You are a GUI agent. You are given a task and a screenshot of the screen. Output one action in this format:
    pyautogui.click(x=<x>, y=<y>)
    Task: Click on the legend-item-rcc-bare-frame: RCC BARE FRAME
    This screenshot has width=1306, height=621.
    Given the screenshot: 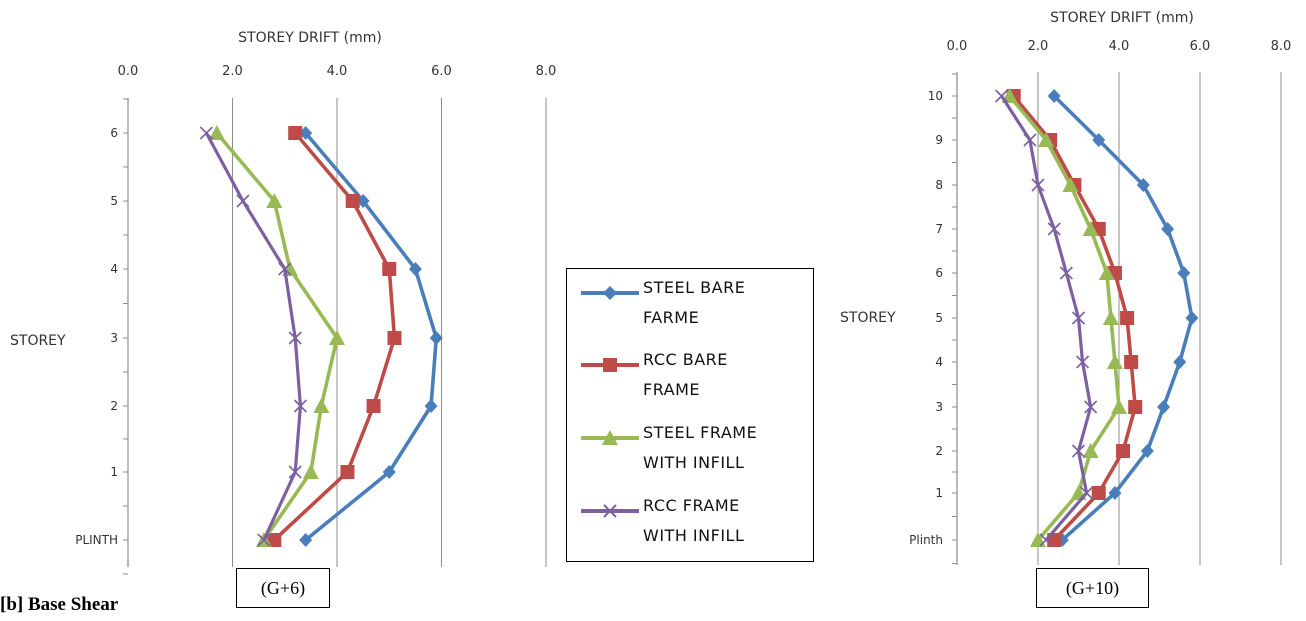 What is the action you would take?
    pyautogui.click(x=690, y=376)
    